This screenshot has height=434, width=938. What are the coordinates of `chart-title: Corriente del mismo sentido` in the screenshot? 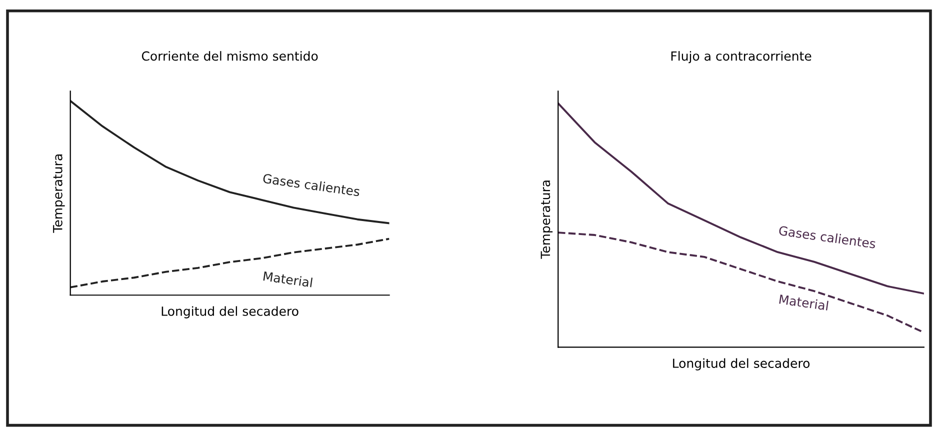 It's located at (230, 56).